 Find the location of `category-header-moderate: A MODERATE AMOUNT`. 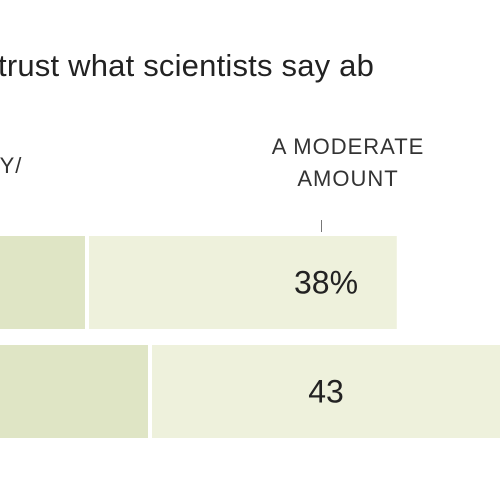

category-header-moderate: A MODERATE AMOUNT is located at coordinates (348, 163).